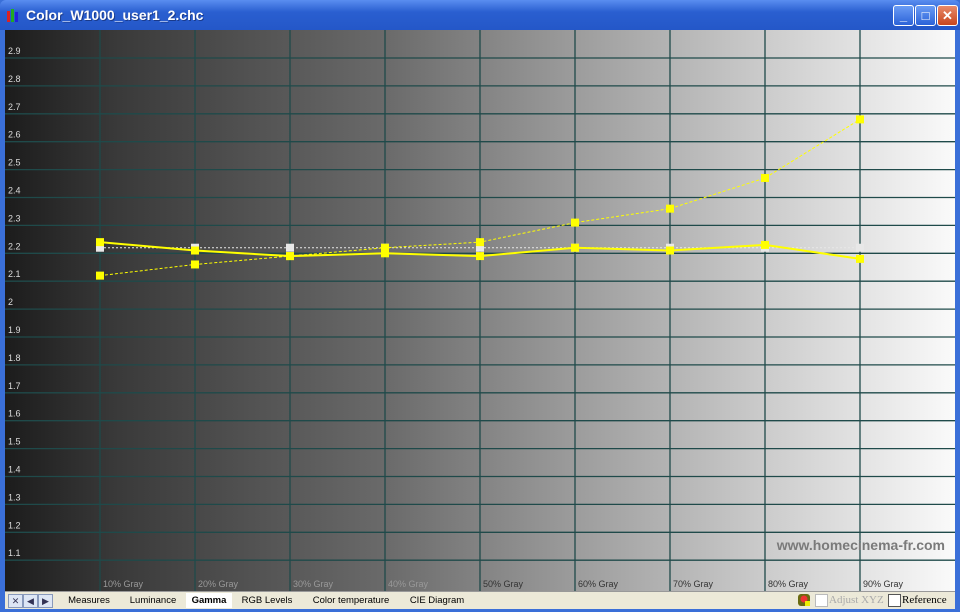 The height and width of the screenshot is (612, 960). Describe the element at coordinates (209, 600) in the screenshot. I see `tab-gamma: Gamma` at that location.